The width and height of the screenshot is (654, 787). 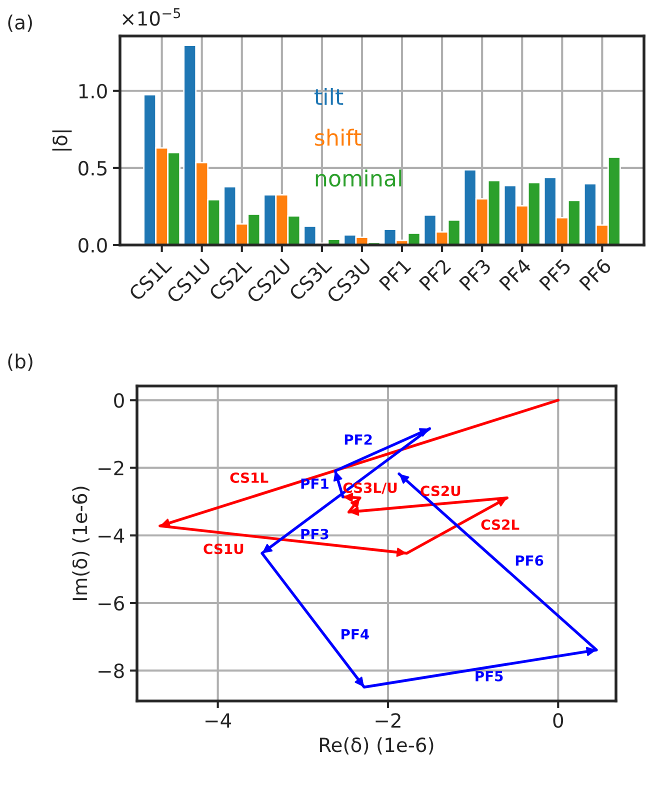 I want to click on y-tick-label: −2, so click(x=111, y=468).